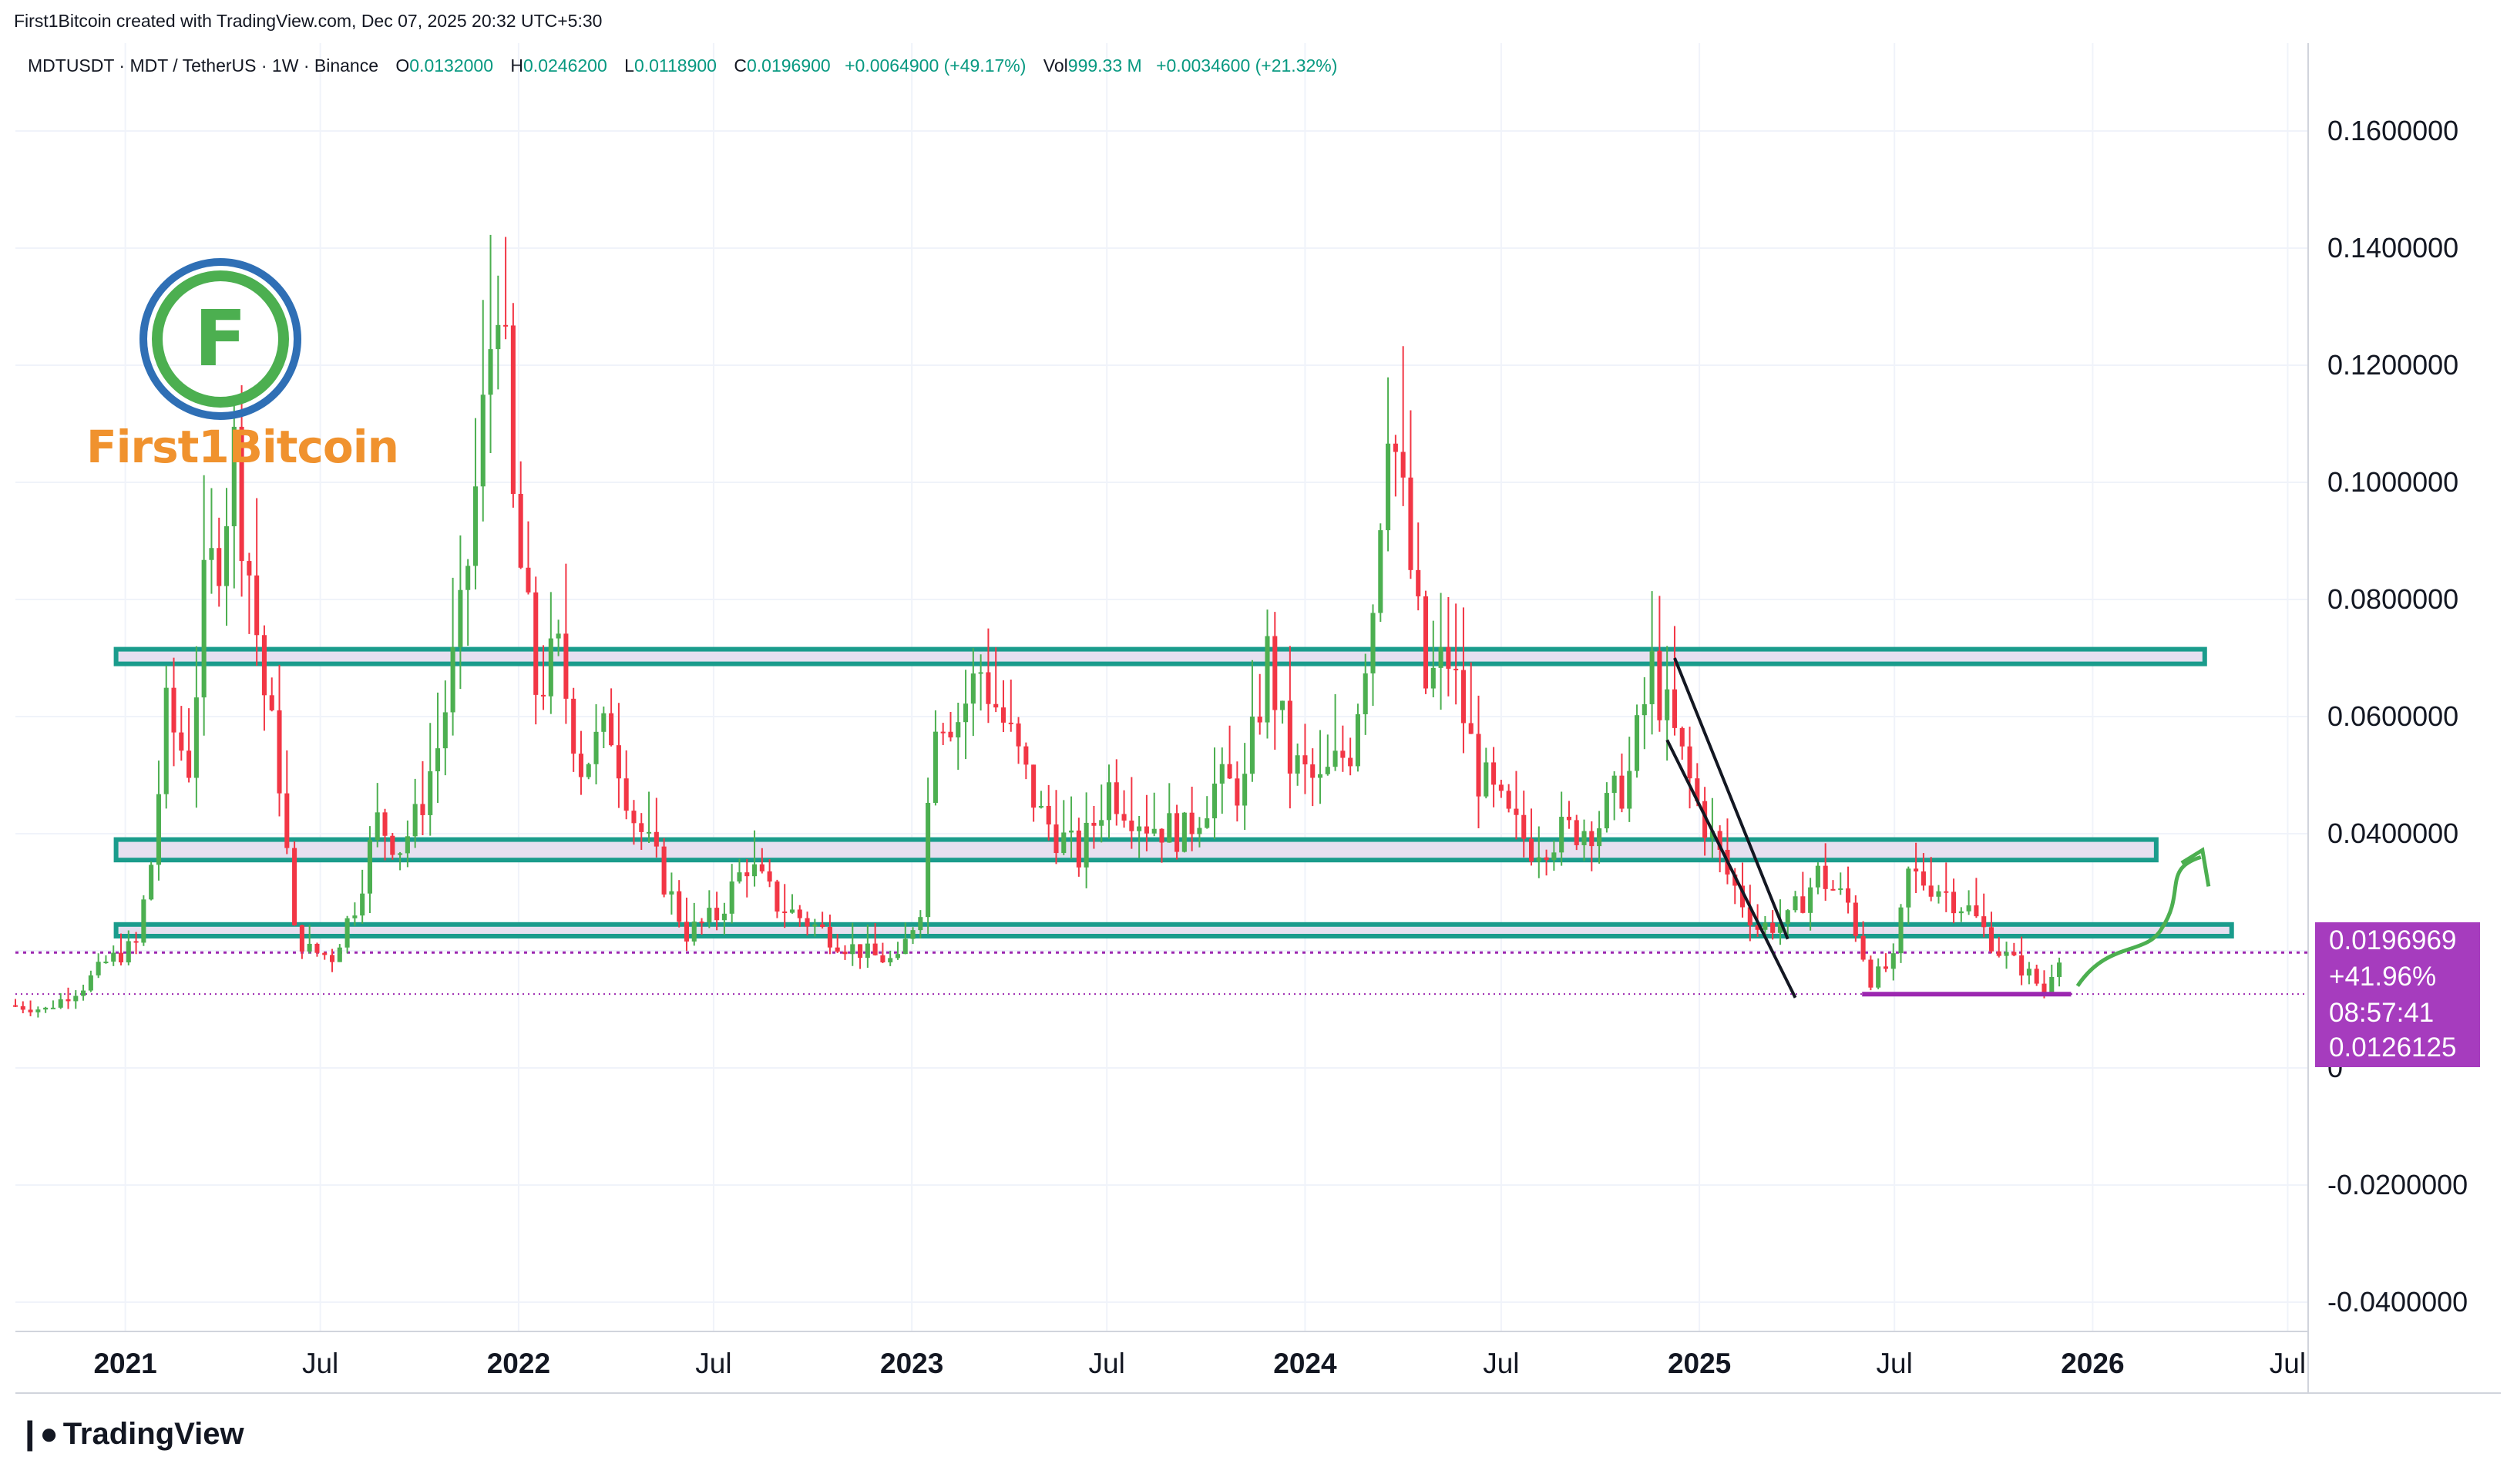 This screenshot has height=1484, width=2517. I want to click on brand-logo-letter-icon: F, so click(220, 339).